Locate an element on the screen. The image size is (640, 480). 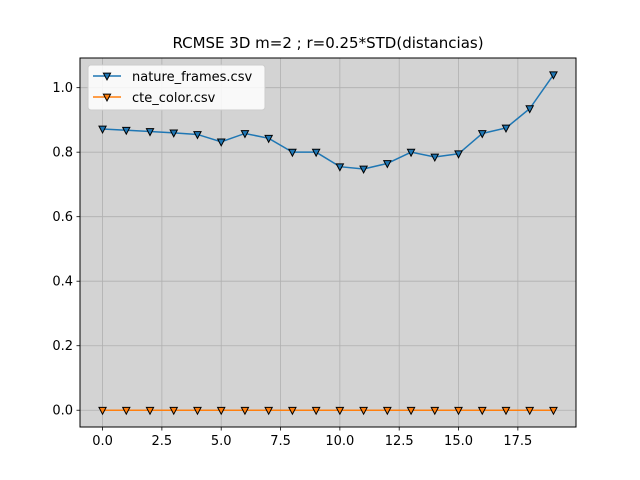
y-tick-label: 0.0 is located at coordinates (62, 411).